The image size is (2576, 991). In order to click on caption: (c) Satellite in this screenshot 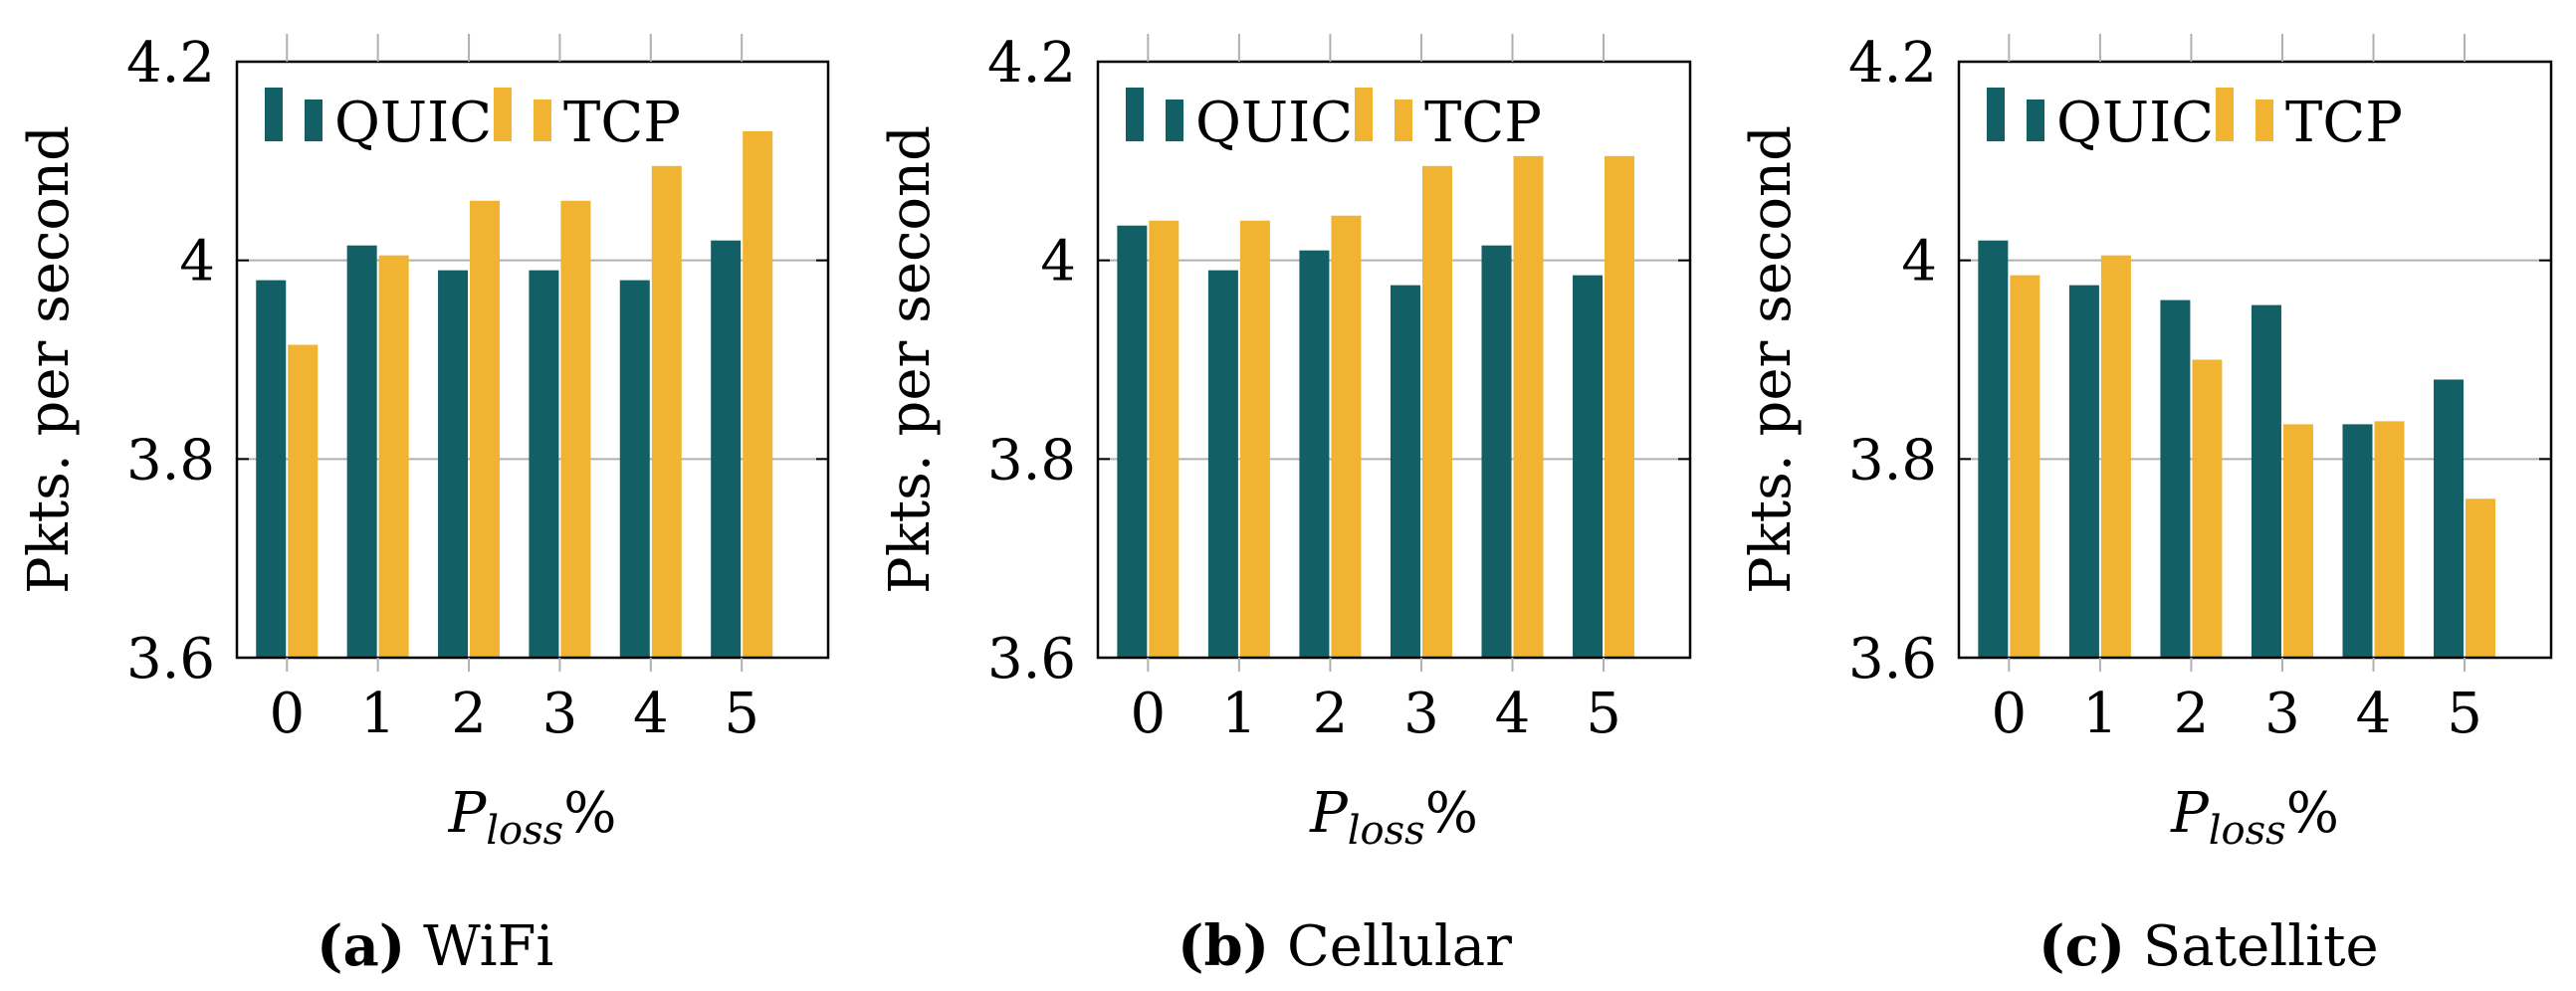, I will do `click(2209, 946)`.